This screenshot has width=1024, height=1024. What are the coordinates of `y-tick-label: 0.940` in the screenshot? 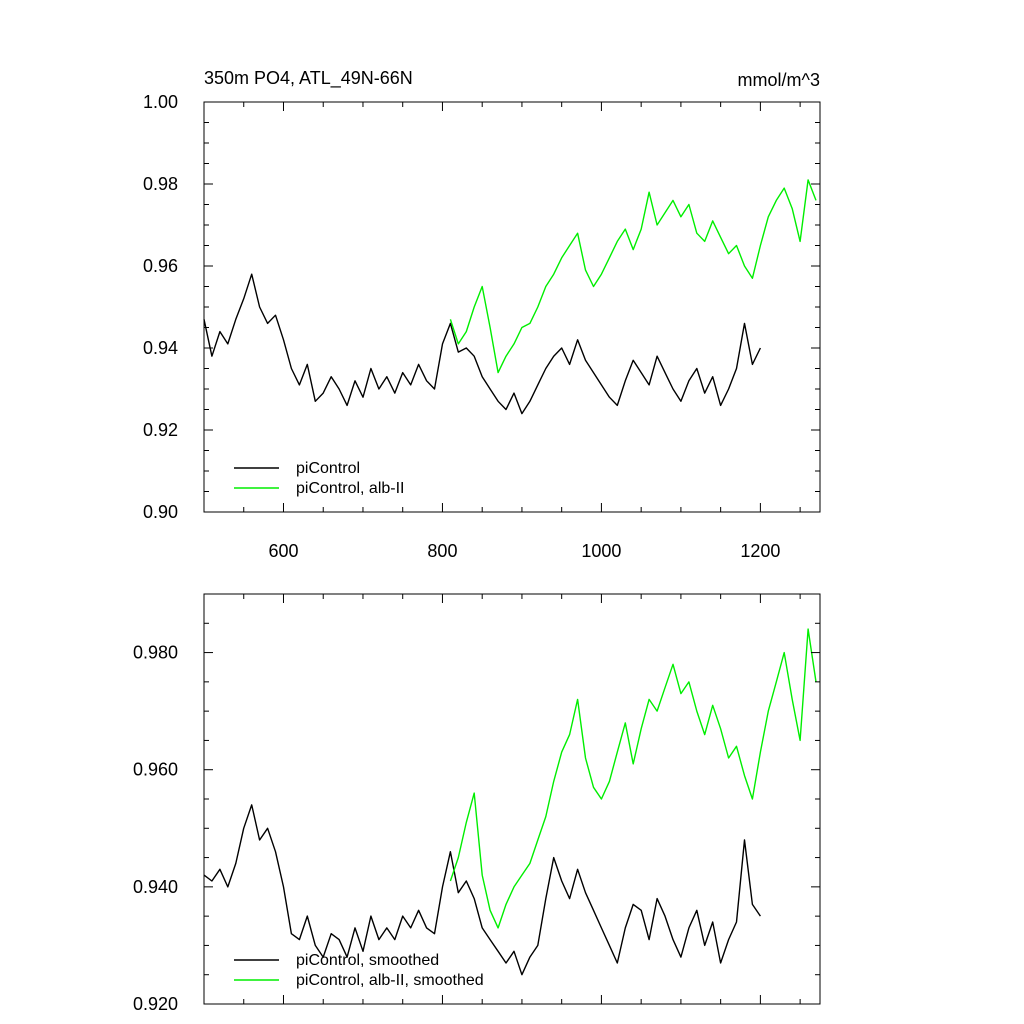 It's located at (155, 887).